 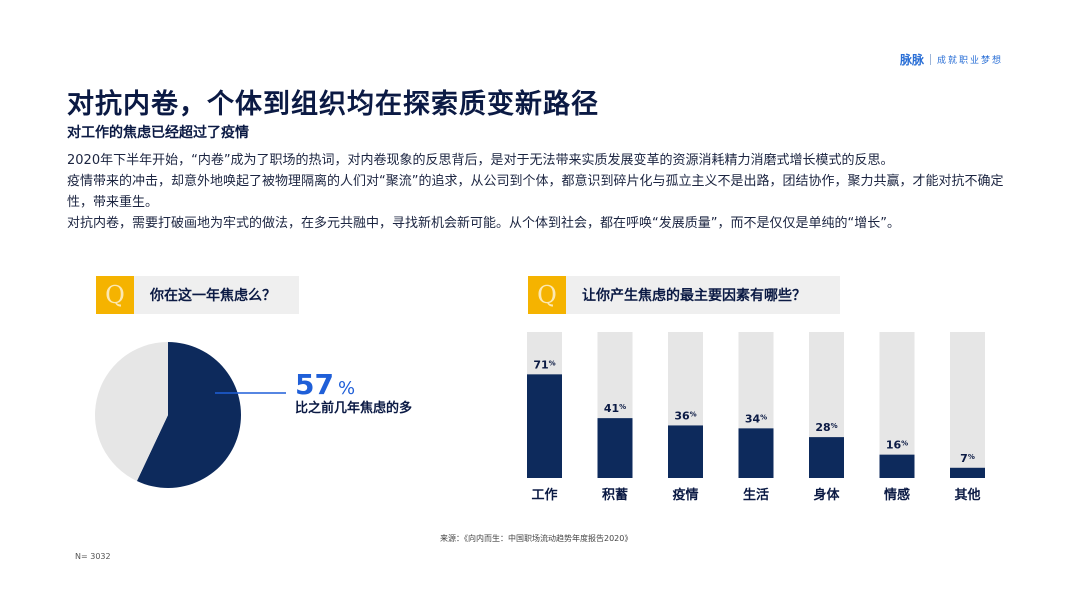 I want to click on bar-category-label: 疫情, so click(x=685, y=495).